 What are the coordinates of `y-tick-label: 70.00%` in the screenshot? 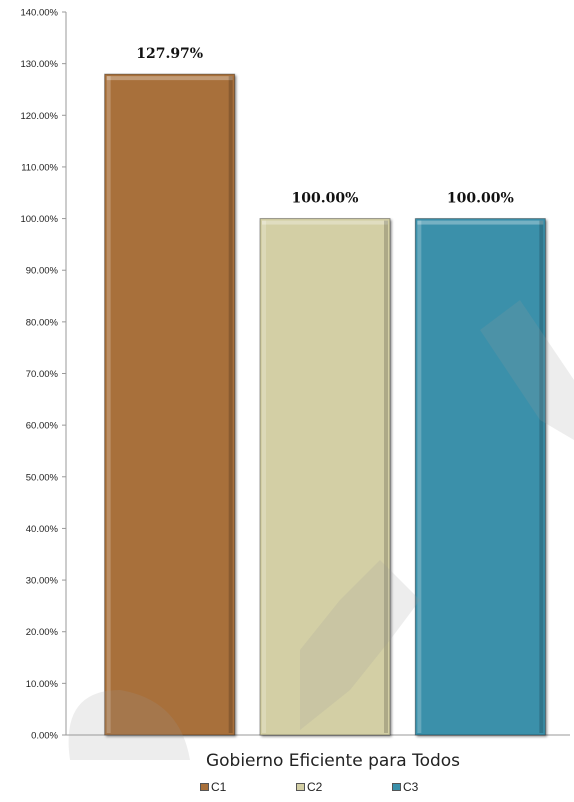 It's located at (42, 374).